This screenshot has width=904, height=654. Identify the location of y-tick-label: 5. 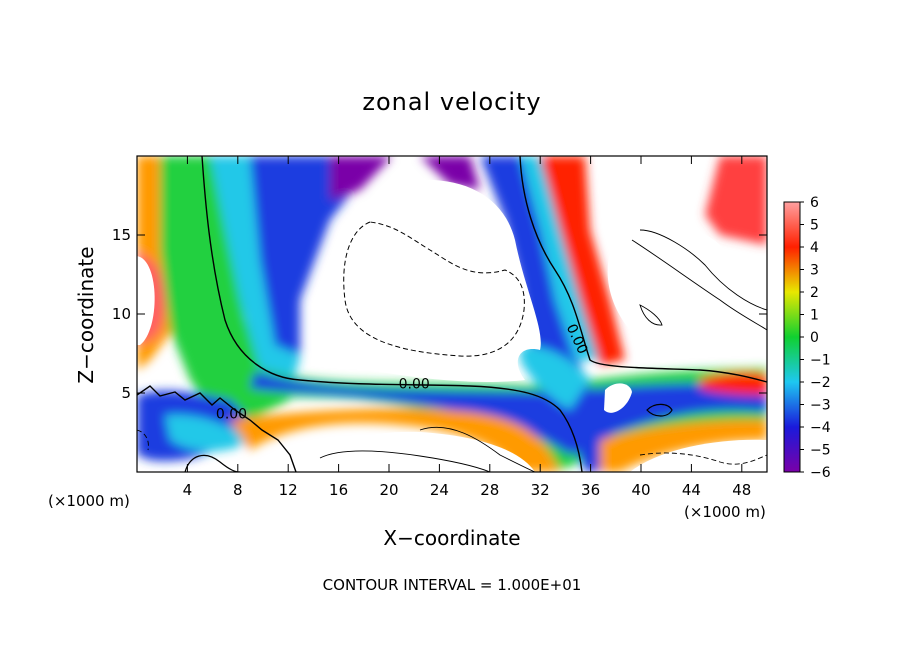
(126, 393).